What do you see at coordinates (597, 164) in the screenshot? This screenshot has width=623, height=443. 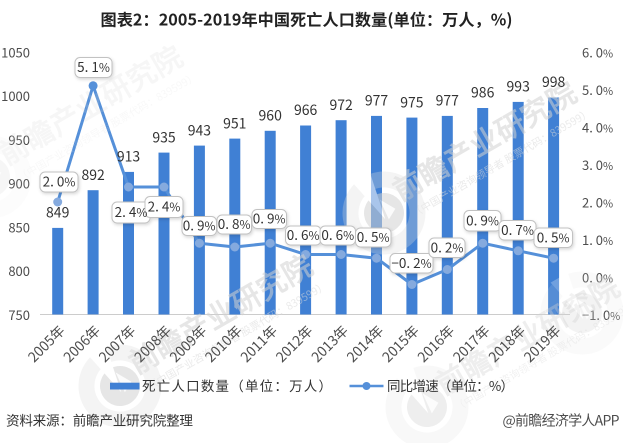 I see `svg-text: 3. 0%` at bounding box center [597, 164].